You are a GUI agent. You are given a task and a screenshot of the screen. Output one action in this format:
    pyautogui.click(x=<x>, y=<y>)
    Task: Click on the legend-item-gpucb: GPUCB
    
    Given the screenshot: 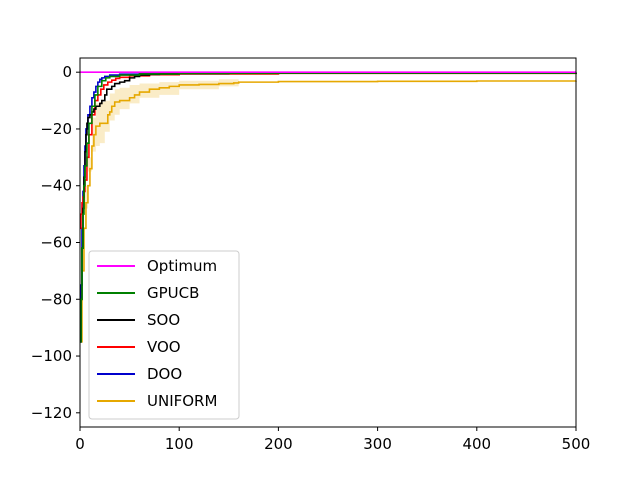 What is the action you would take?
    pyautogui.click(x=148, y=293)
    